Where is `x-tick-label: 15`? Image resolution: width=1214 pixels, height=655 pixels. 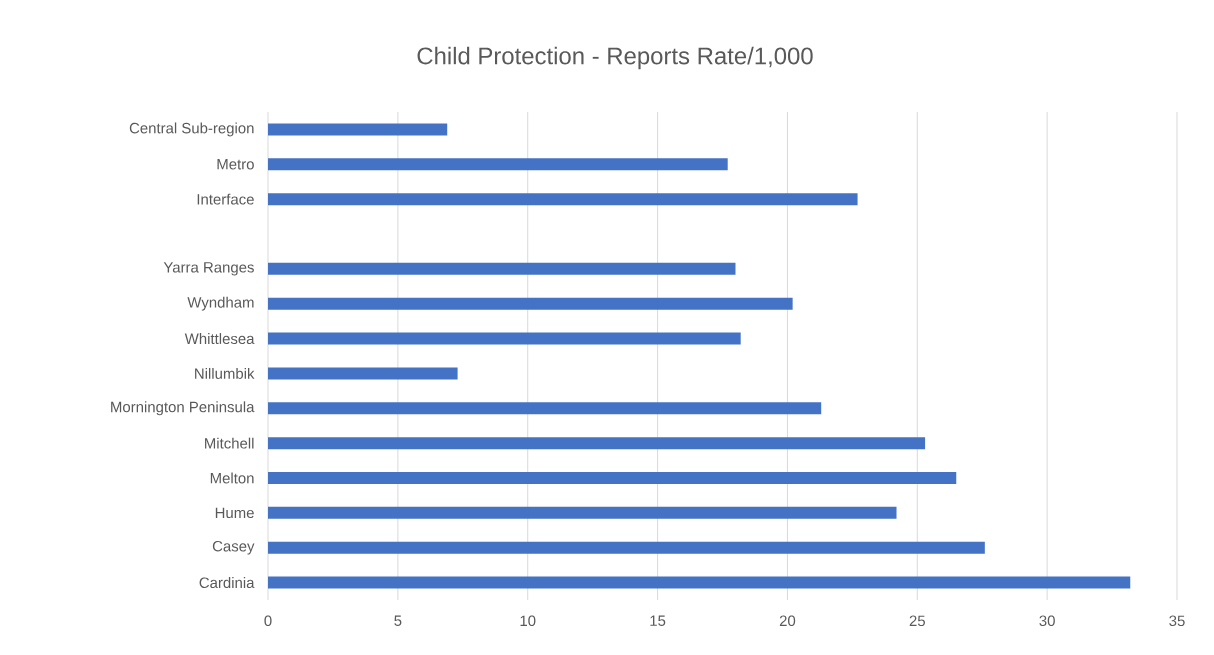
x-tick-label: 15 is located at coordinates (658, 620).